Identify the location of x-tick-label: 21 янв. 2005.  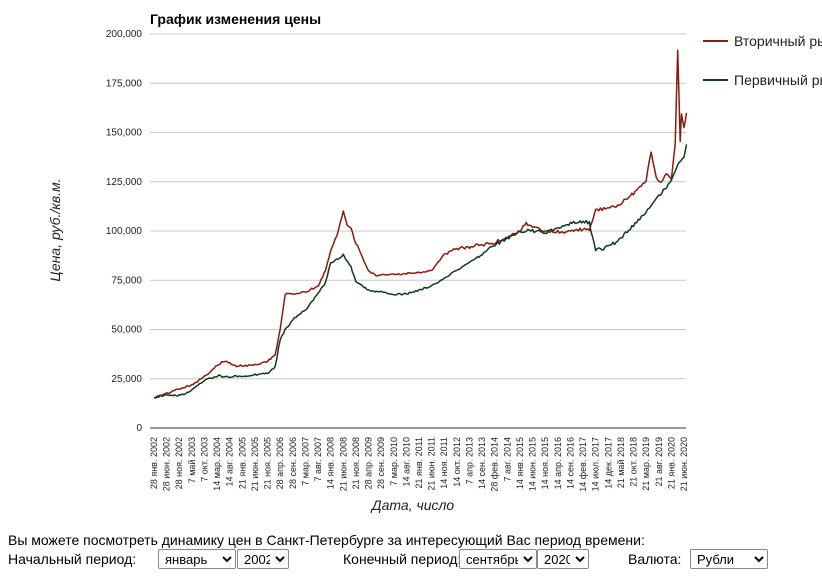
(242, 463).